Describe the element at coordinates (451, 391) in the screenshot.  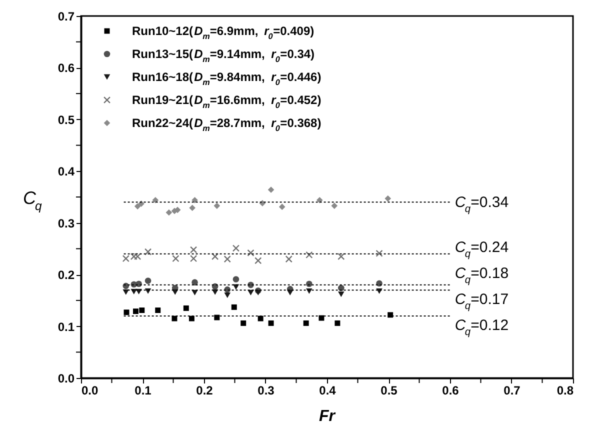
I see `x-tick-label: 0.6` at that location.